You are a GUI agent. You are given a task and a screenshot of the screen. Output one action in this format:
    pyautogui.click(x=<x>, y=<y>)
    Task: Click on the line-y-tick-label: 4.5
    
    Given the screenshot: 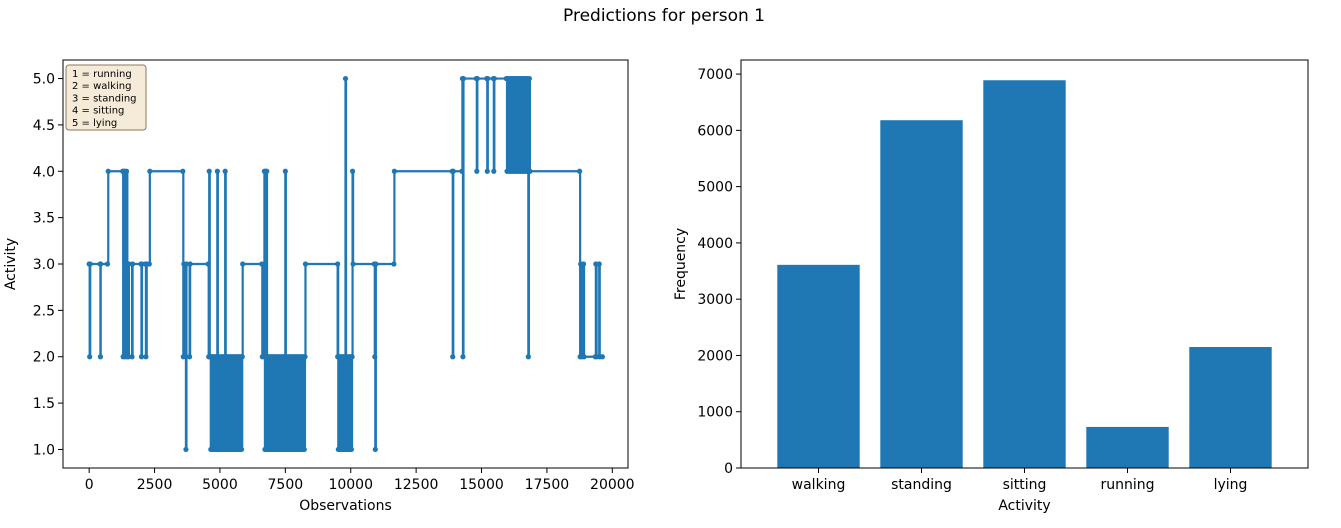 What is the action you would take?
    pyautogui.click(x=44, y=126)
    